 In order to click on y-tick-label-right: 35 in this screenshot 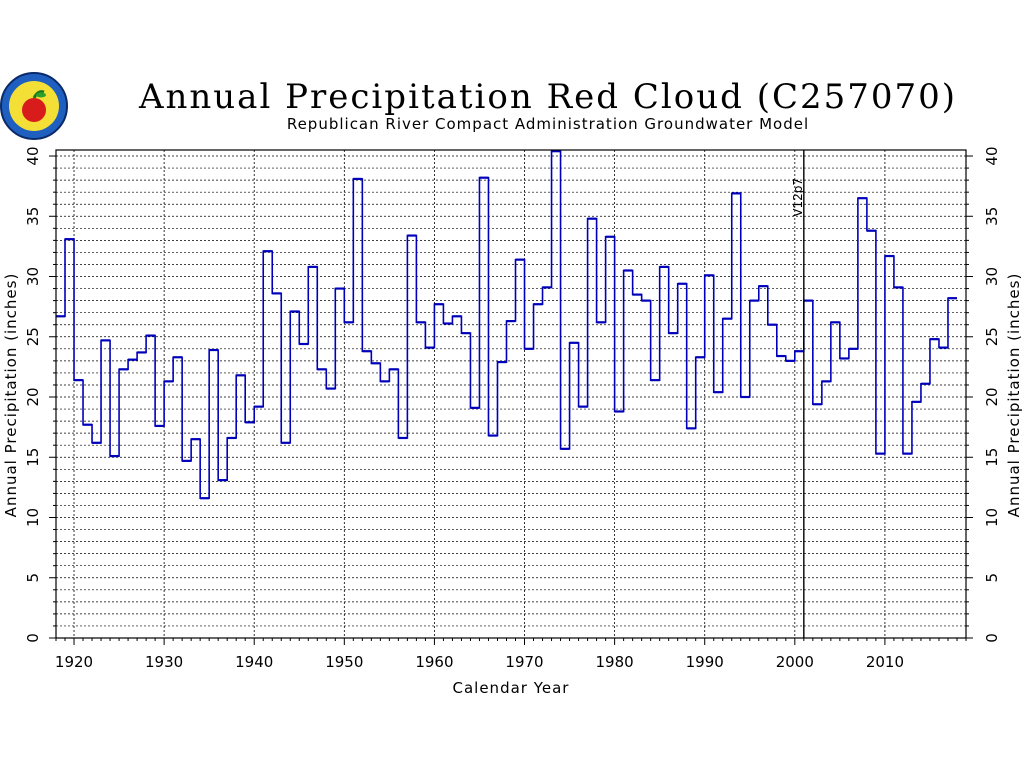, I will do `click(992, 216)`.